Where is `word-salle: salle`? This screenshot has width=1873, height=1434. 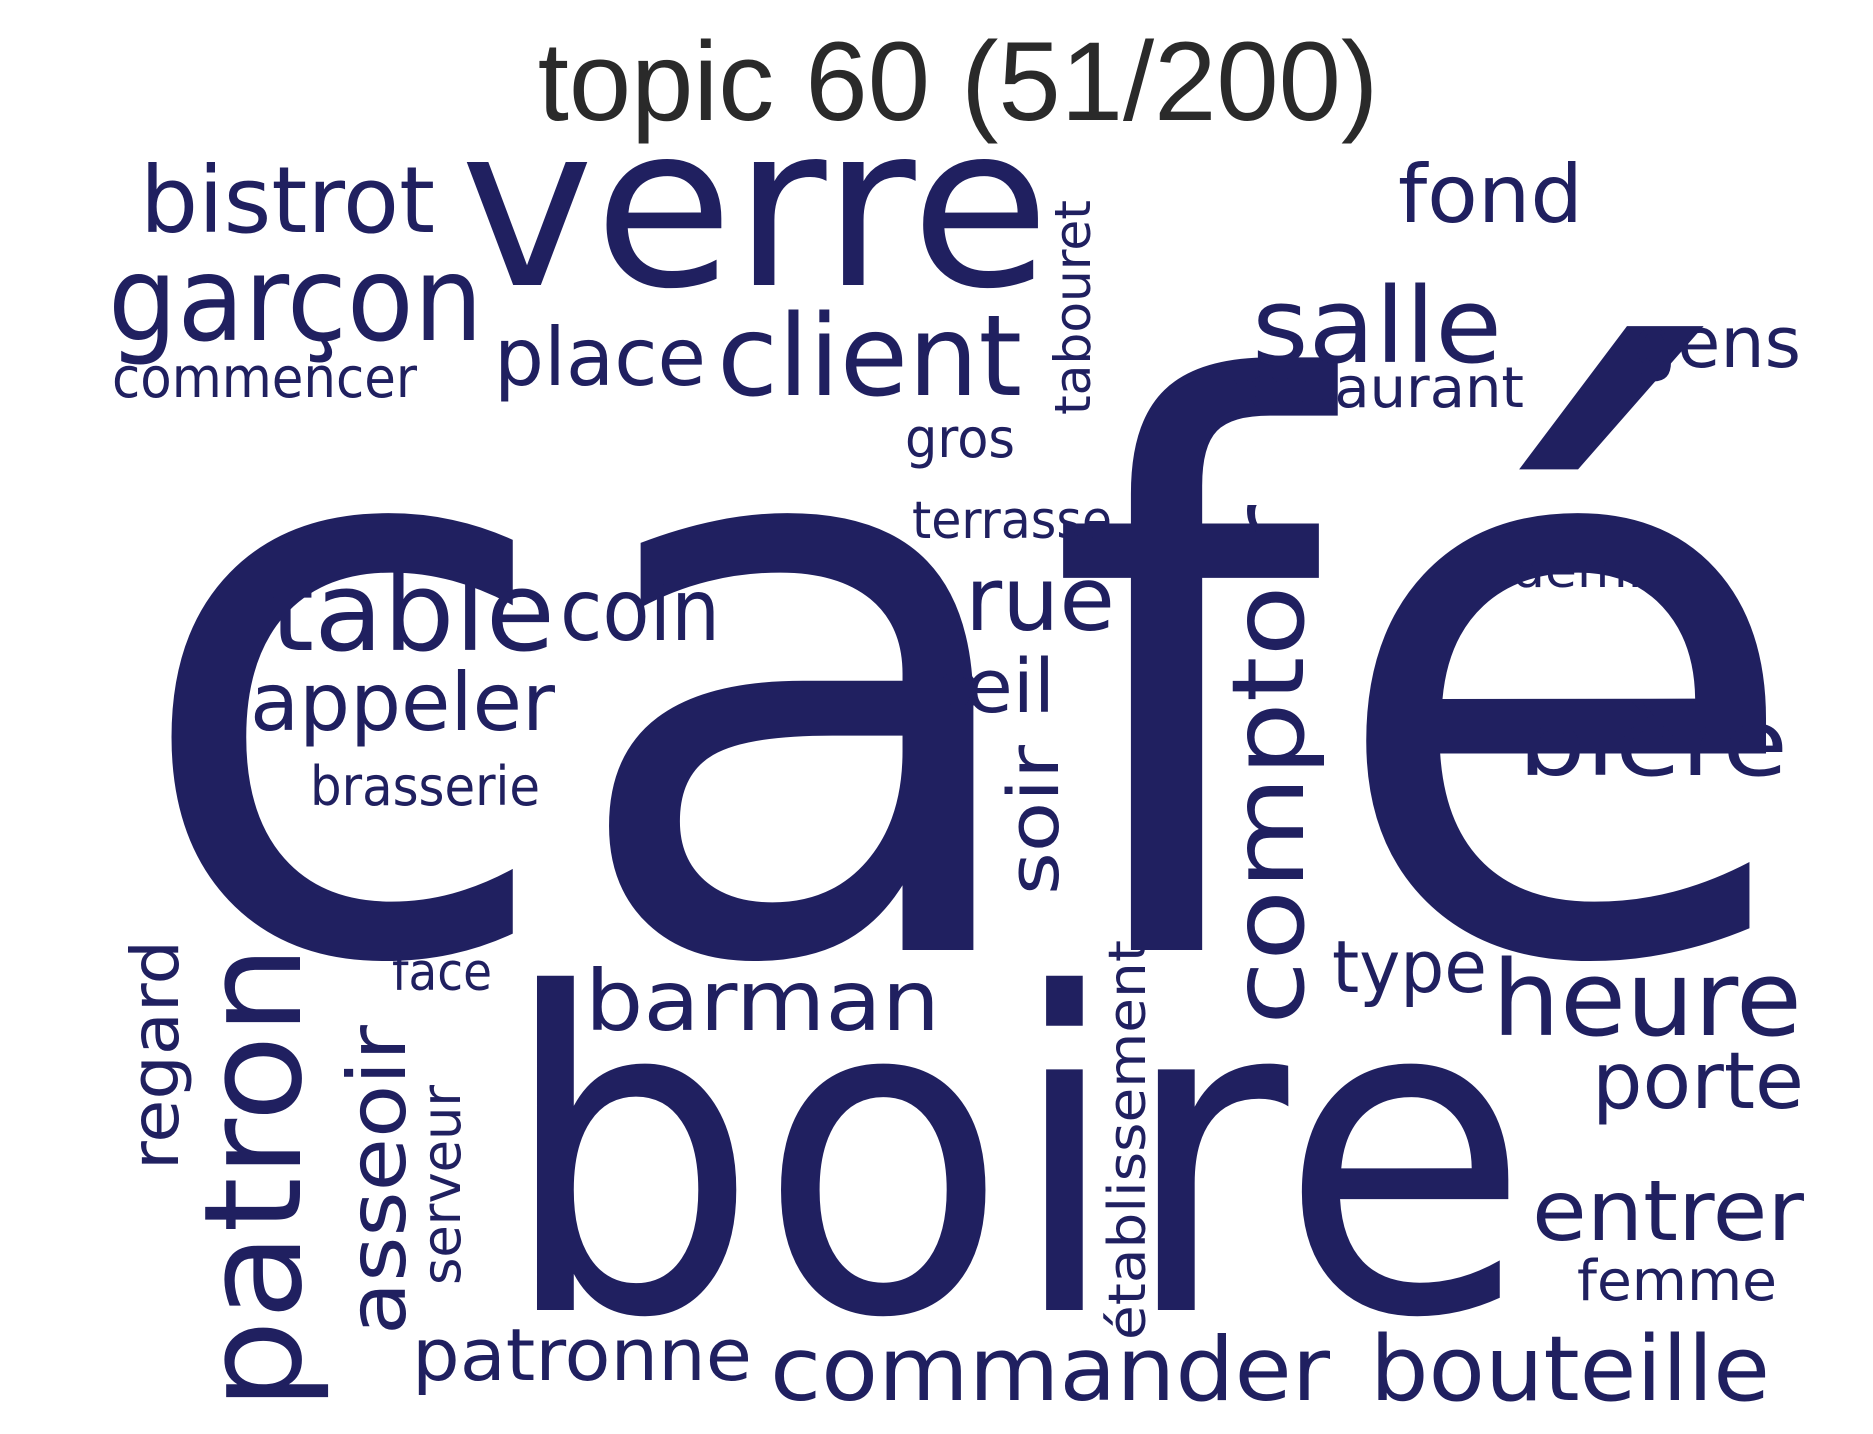
word-salle: salle is located at coordinates (1377, 326).